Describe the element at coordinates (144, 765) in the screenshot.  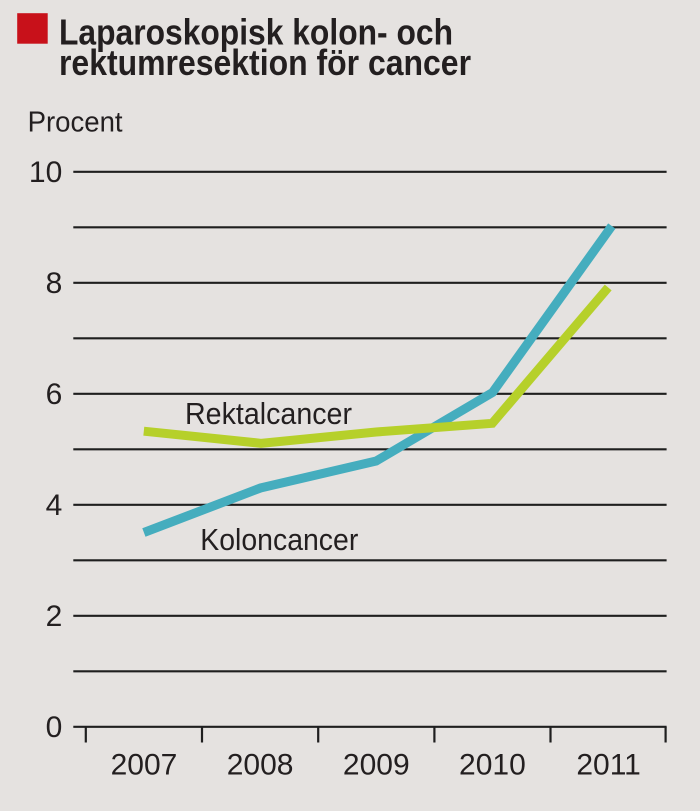
I see `svg-text: 2007` at that location.